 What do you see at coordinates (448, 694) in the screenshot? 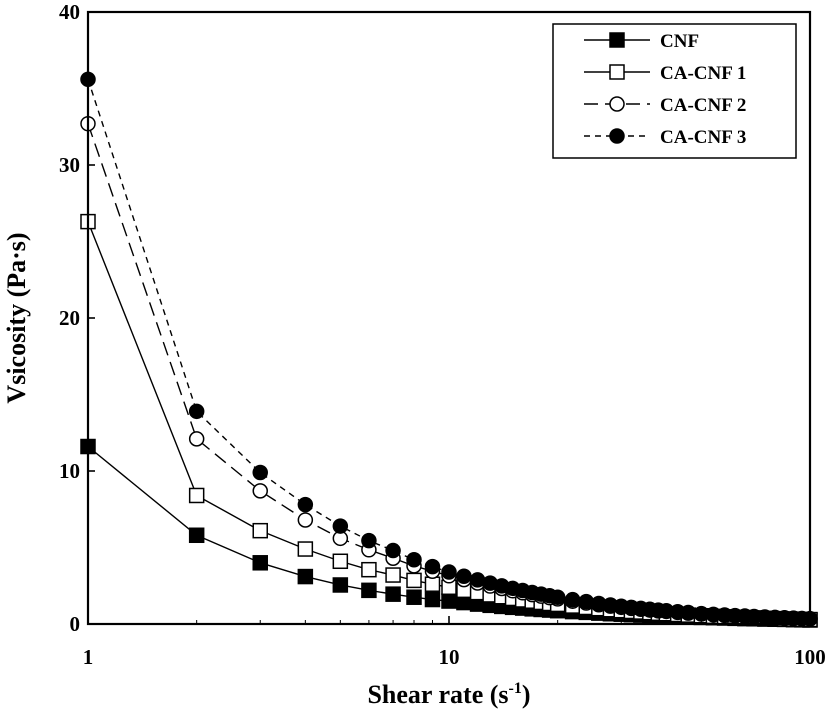
I see `x-axis-title: Shear rate (s-1)` at bounding box center [448, 694].